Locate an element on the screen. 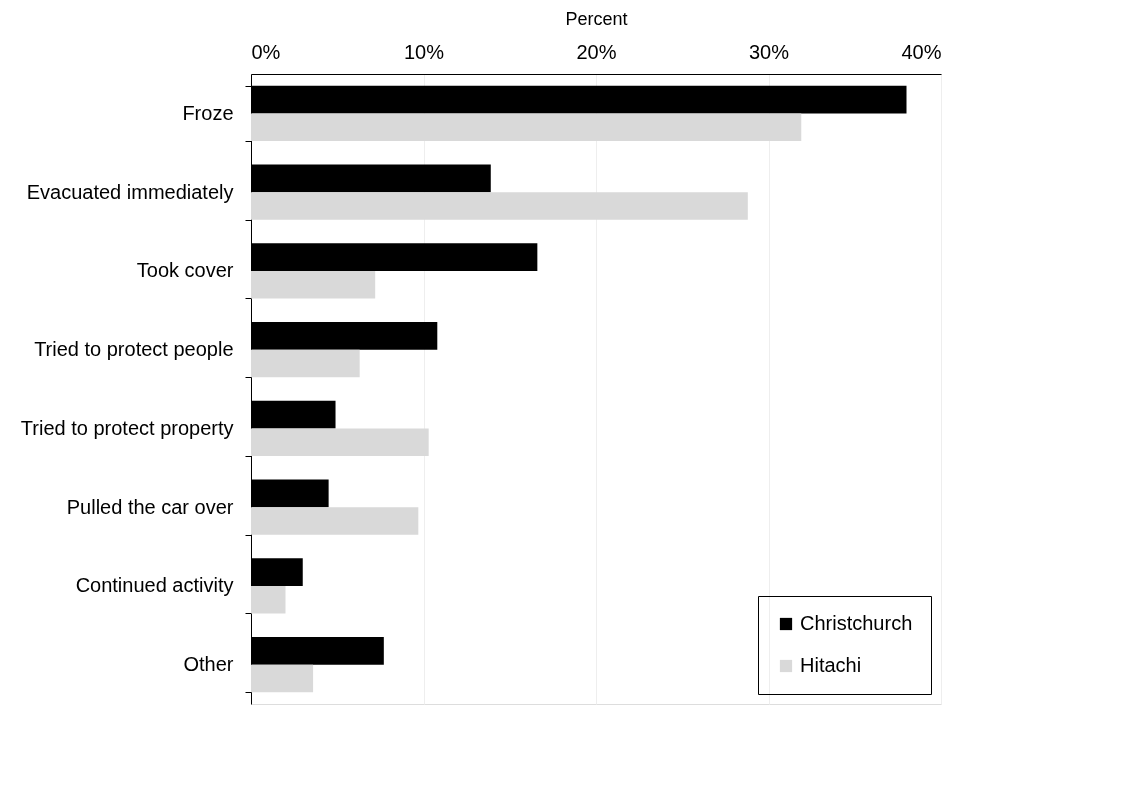 The image size is (1130, 808). legend-label: Christchurch is located at coordinates (856, 623).